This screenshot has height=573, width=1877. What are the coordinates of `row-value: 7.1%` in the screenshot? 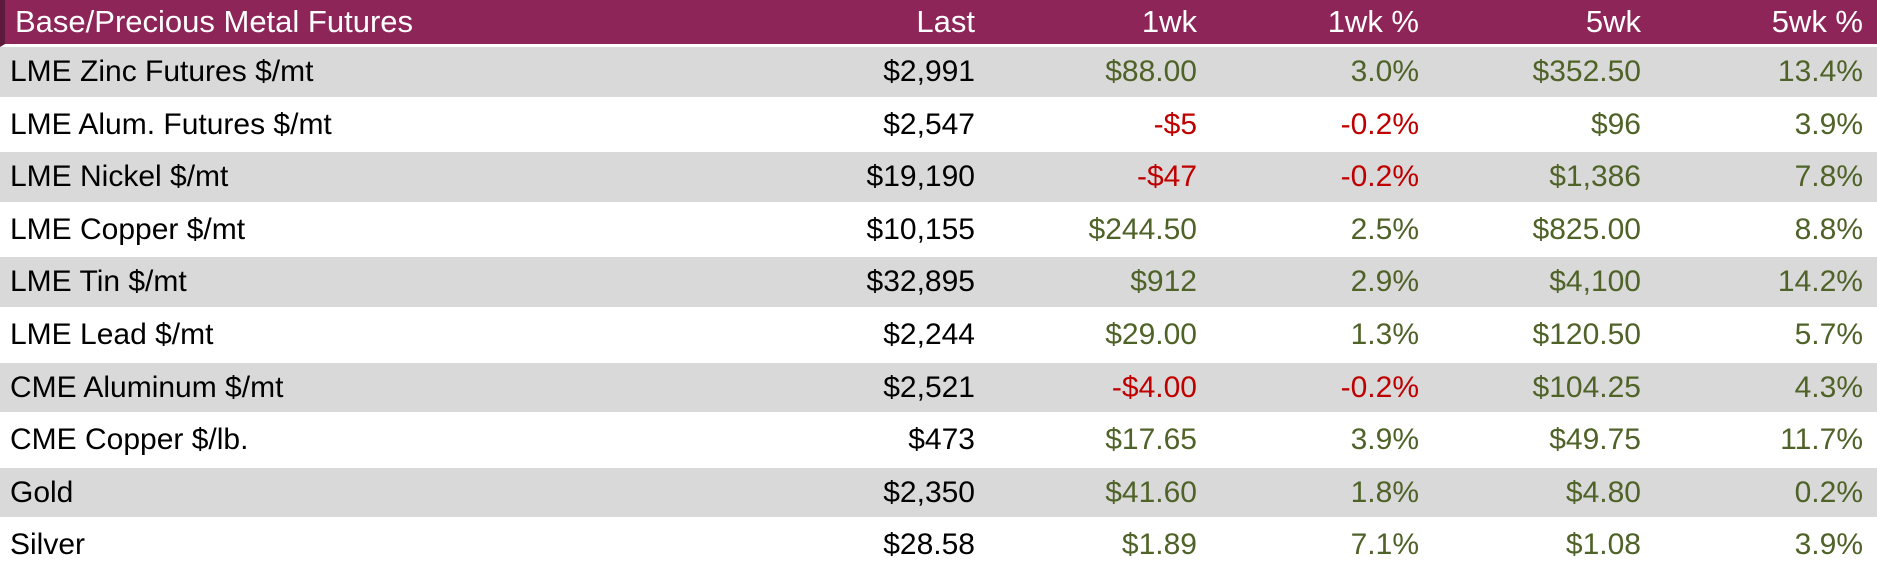 It's located at (1322, 546).